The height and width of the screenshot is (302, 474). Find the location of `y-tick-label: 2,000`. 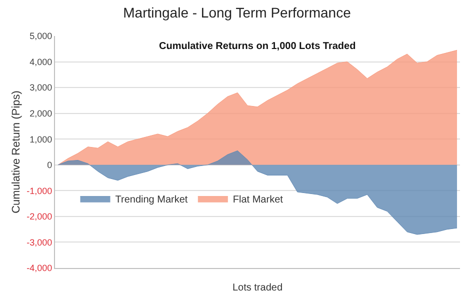

y-tick-label: 2,000 is located at coordinates (41, 113).